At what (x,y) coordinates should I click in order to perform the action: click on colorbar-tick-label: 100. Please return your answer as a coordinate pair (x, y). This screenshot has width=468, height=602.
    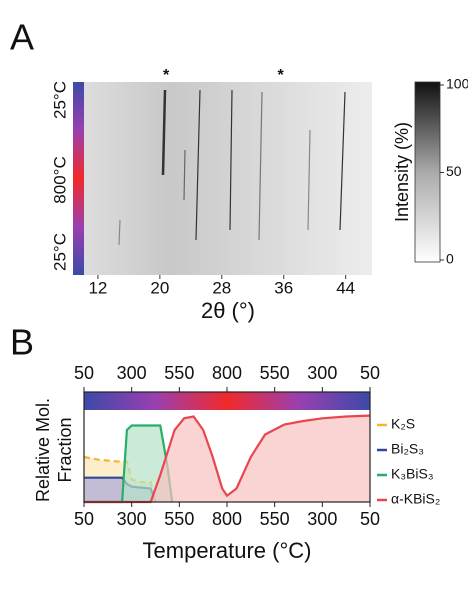
    Looking at the image, I should click on (457, 84).